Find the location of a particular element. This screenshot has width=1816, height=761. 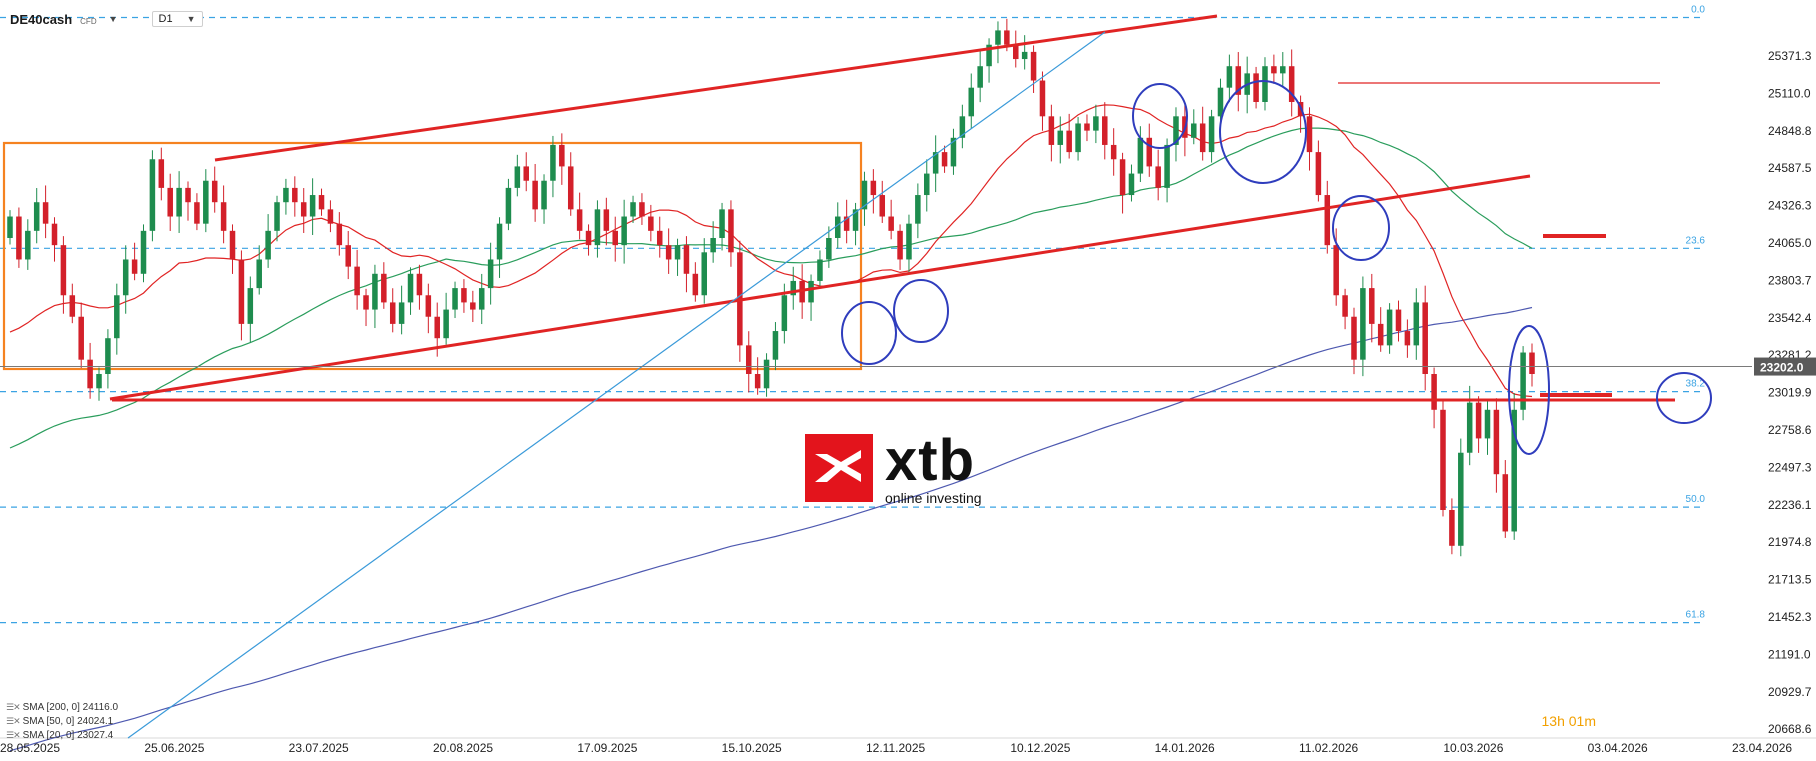

consolidation-box is located at coordinates (432, 256).